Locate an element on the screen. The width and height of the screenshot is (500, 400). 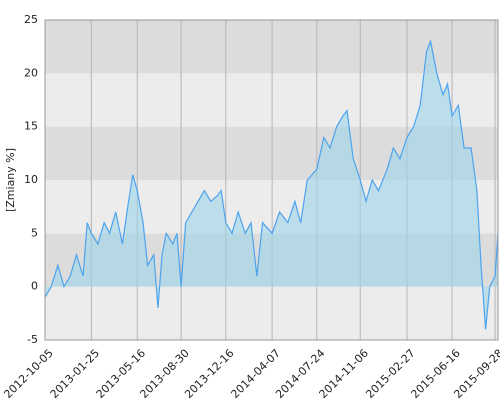
y-tick-label: -5 is located at coordinates (32, 339).